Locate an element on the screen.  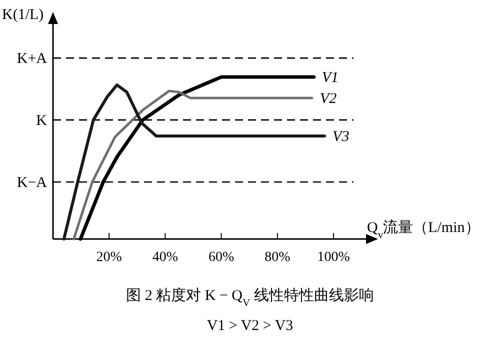
y-axis-title: K(1/L) is located at coordinates (23, 15).